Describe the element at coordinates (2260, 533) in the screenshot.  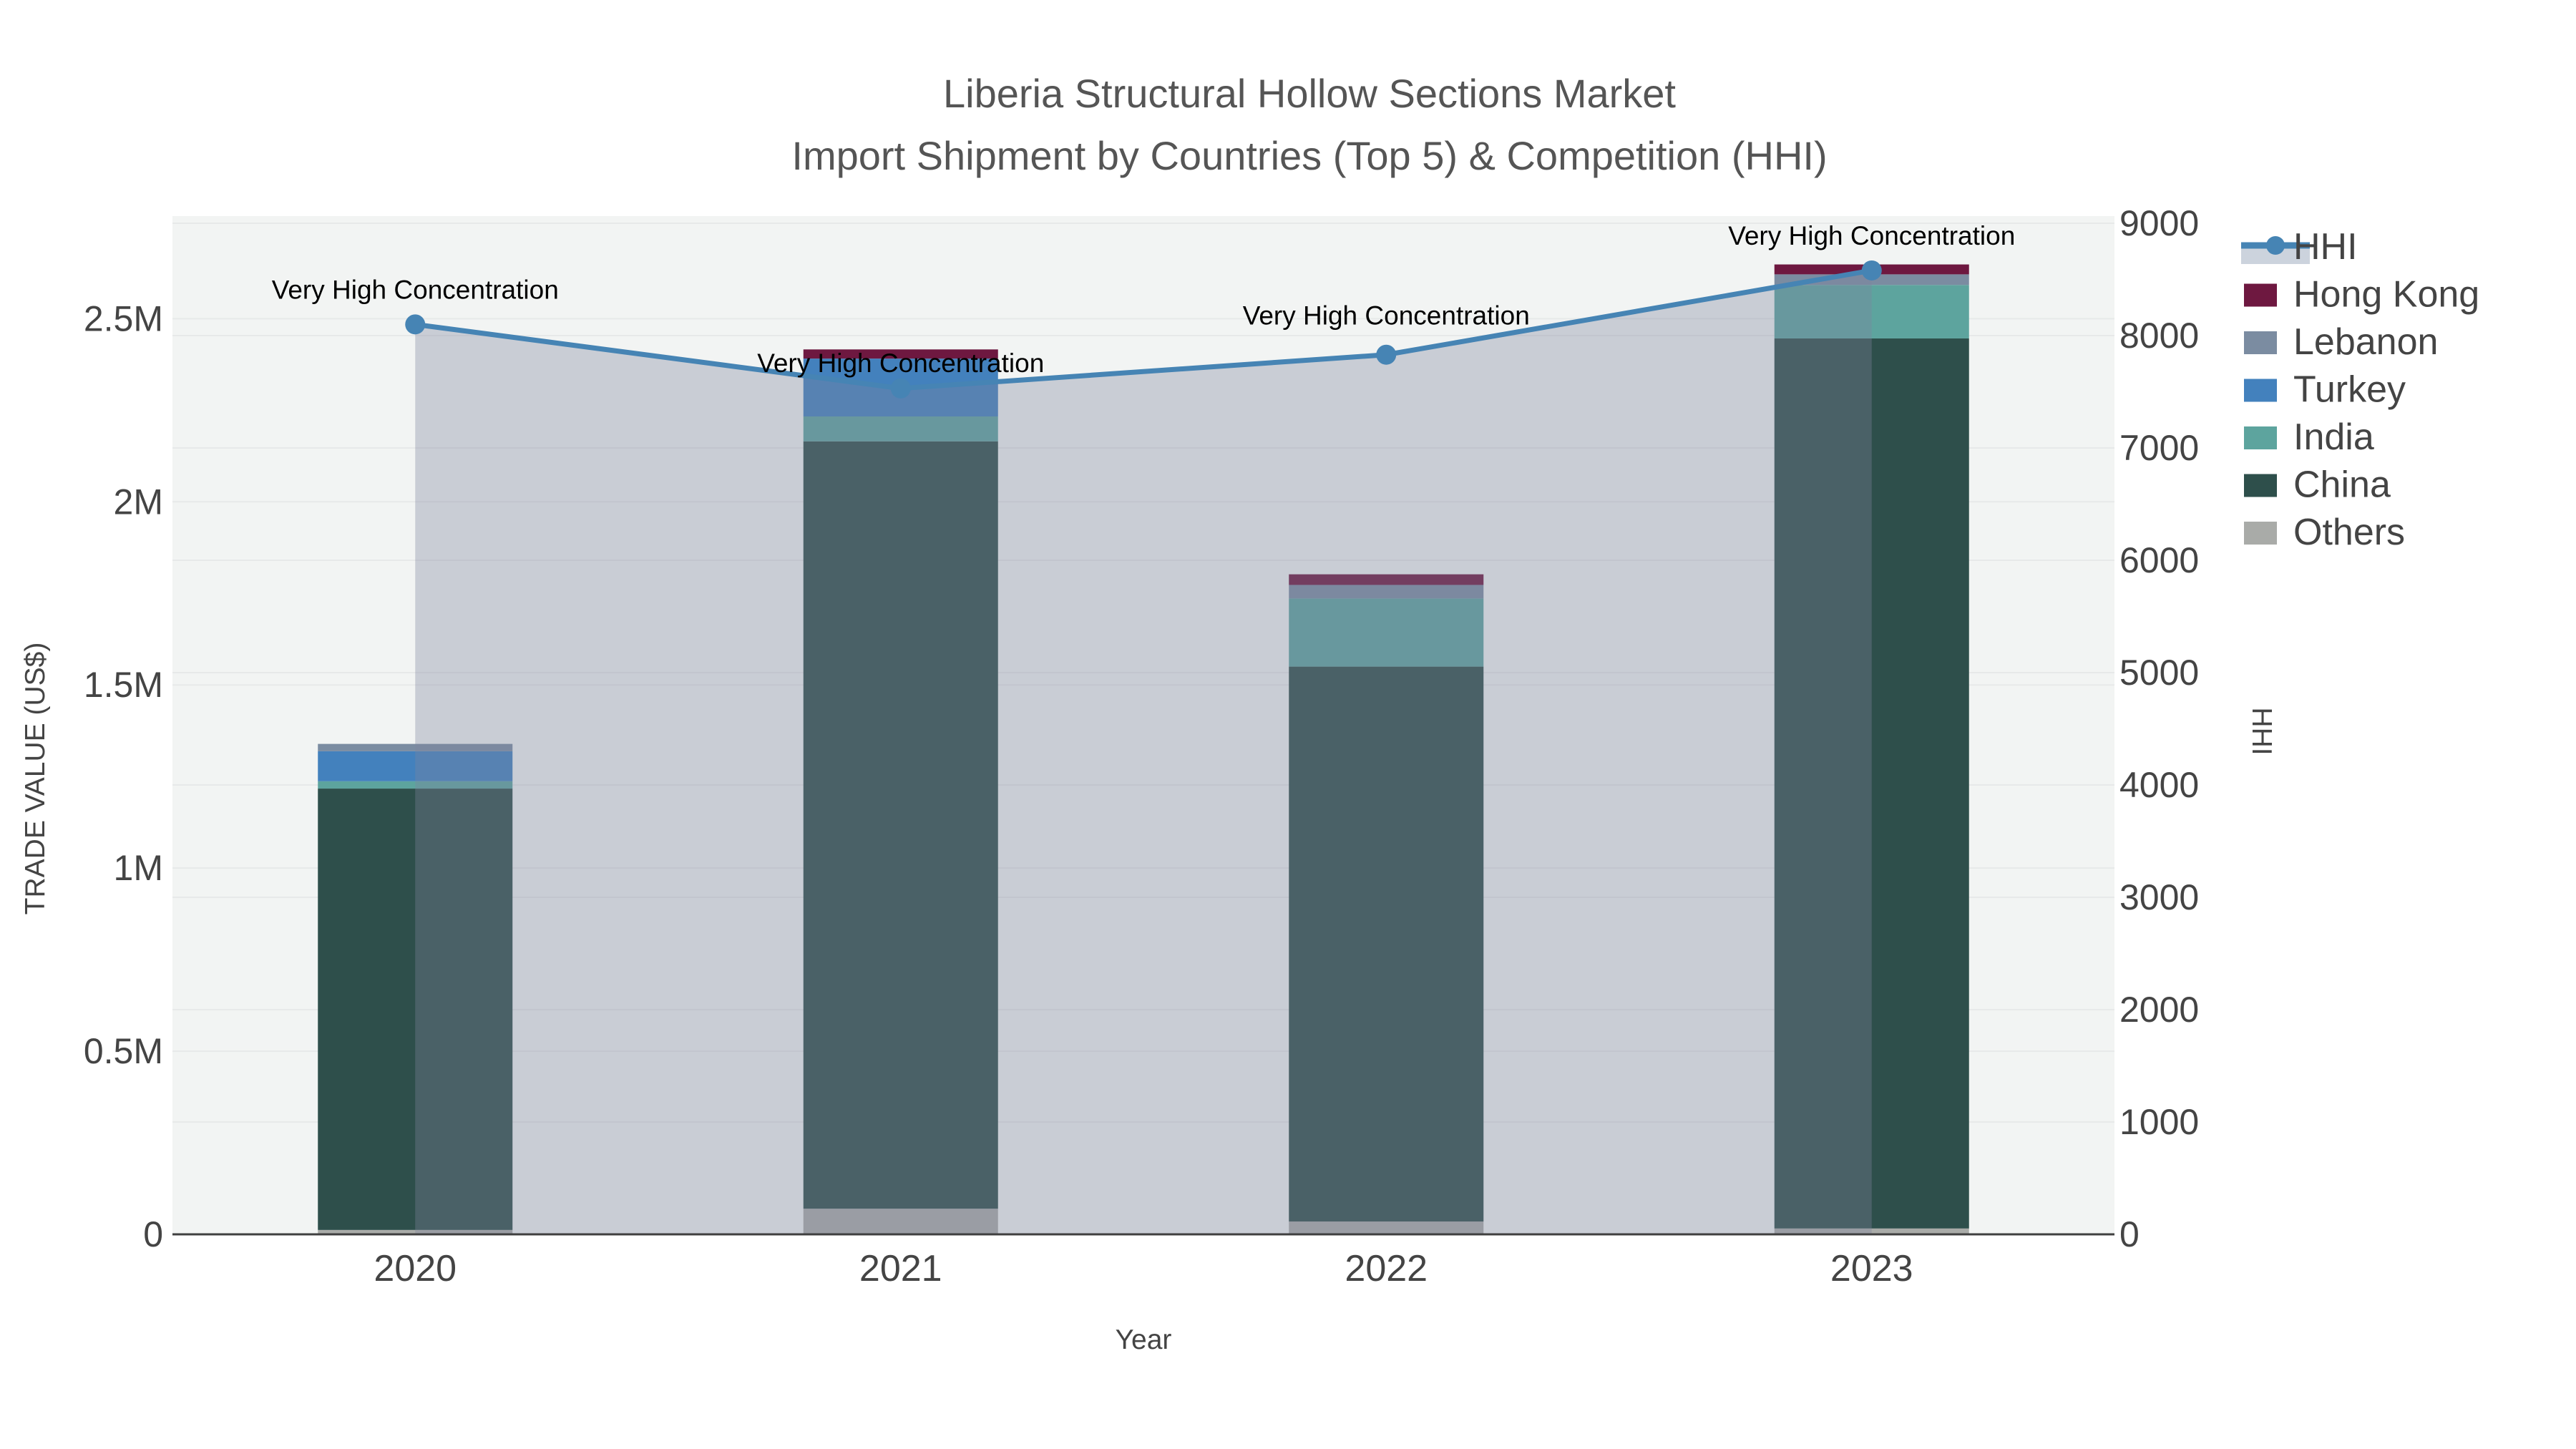
I see `legend-swatch-others` at that location.